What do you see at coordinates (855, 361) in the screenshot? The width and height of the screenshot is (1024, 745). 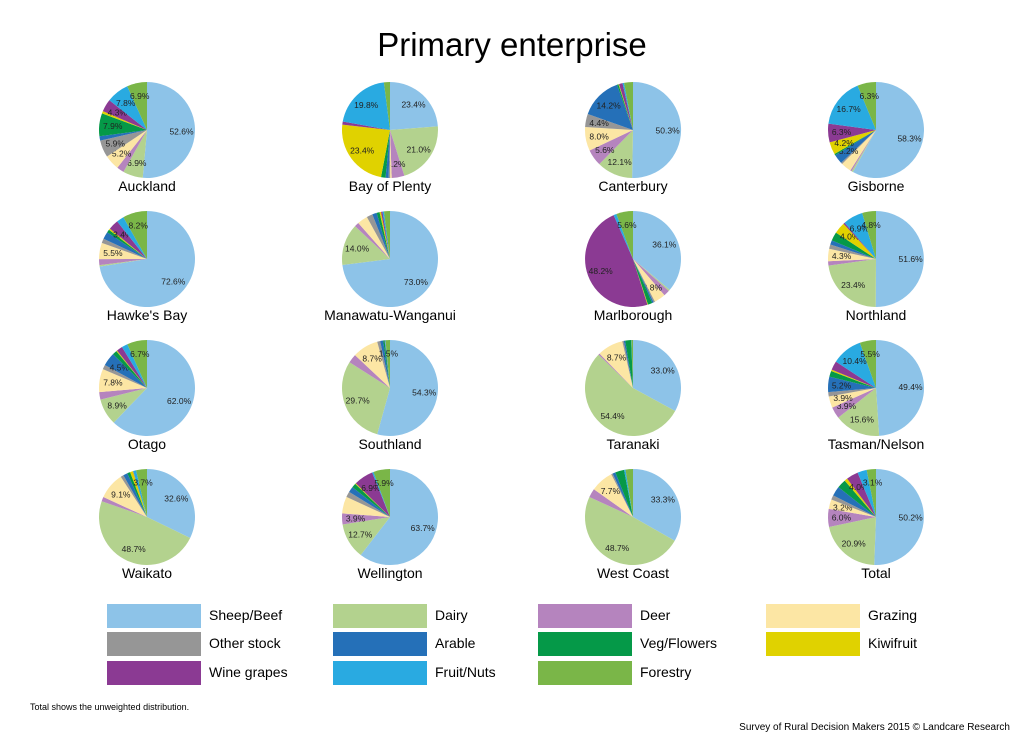 I see `slice-label: 10.4%` at bounding box center [855, 361].